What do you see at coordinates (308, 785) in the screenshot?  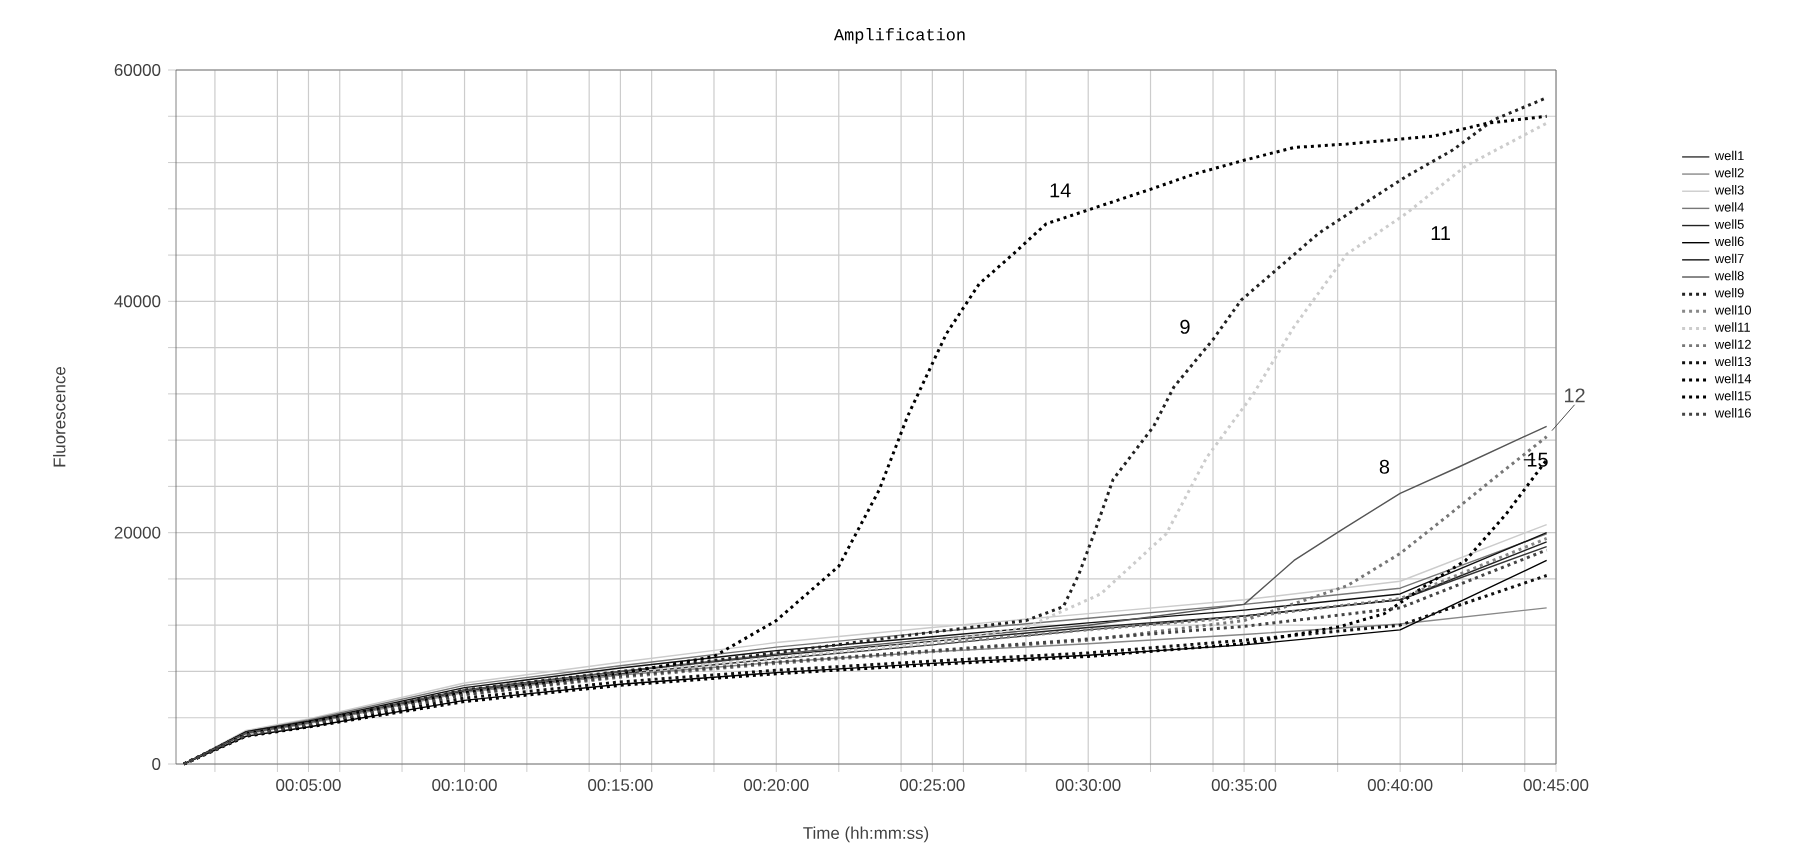 I see `x-tick-label: 00:05:00` at bounding box center [308, 785].